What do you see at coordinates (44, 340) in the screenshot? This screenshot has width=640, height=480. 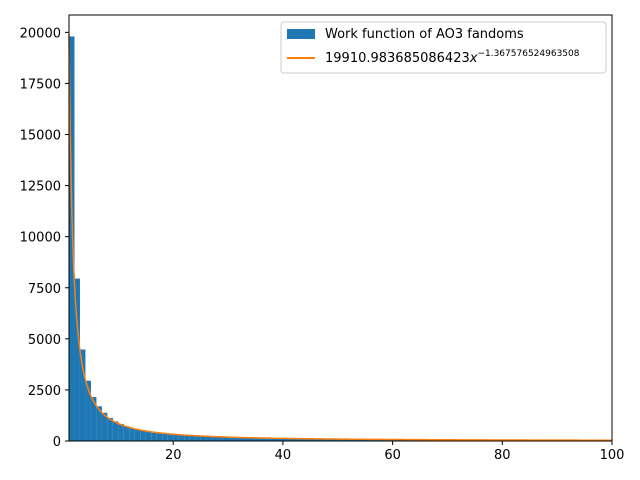 I see `y-tick-label: 5000` at bounding box center [44, 340].